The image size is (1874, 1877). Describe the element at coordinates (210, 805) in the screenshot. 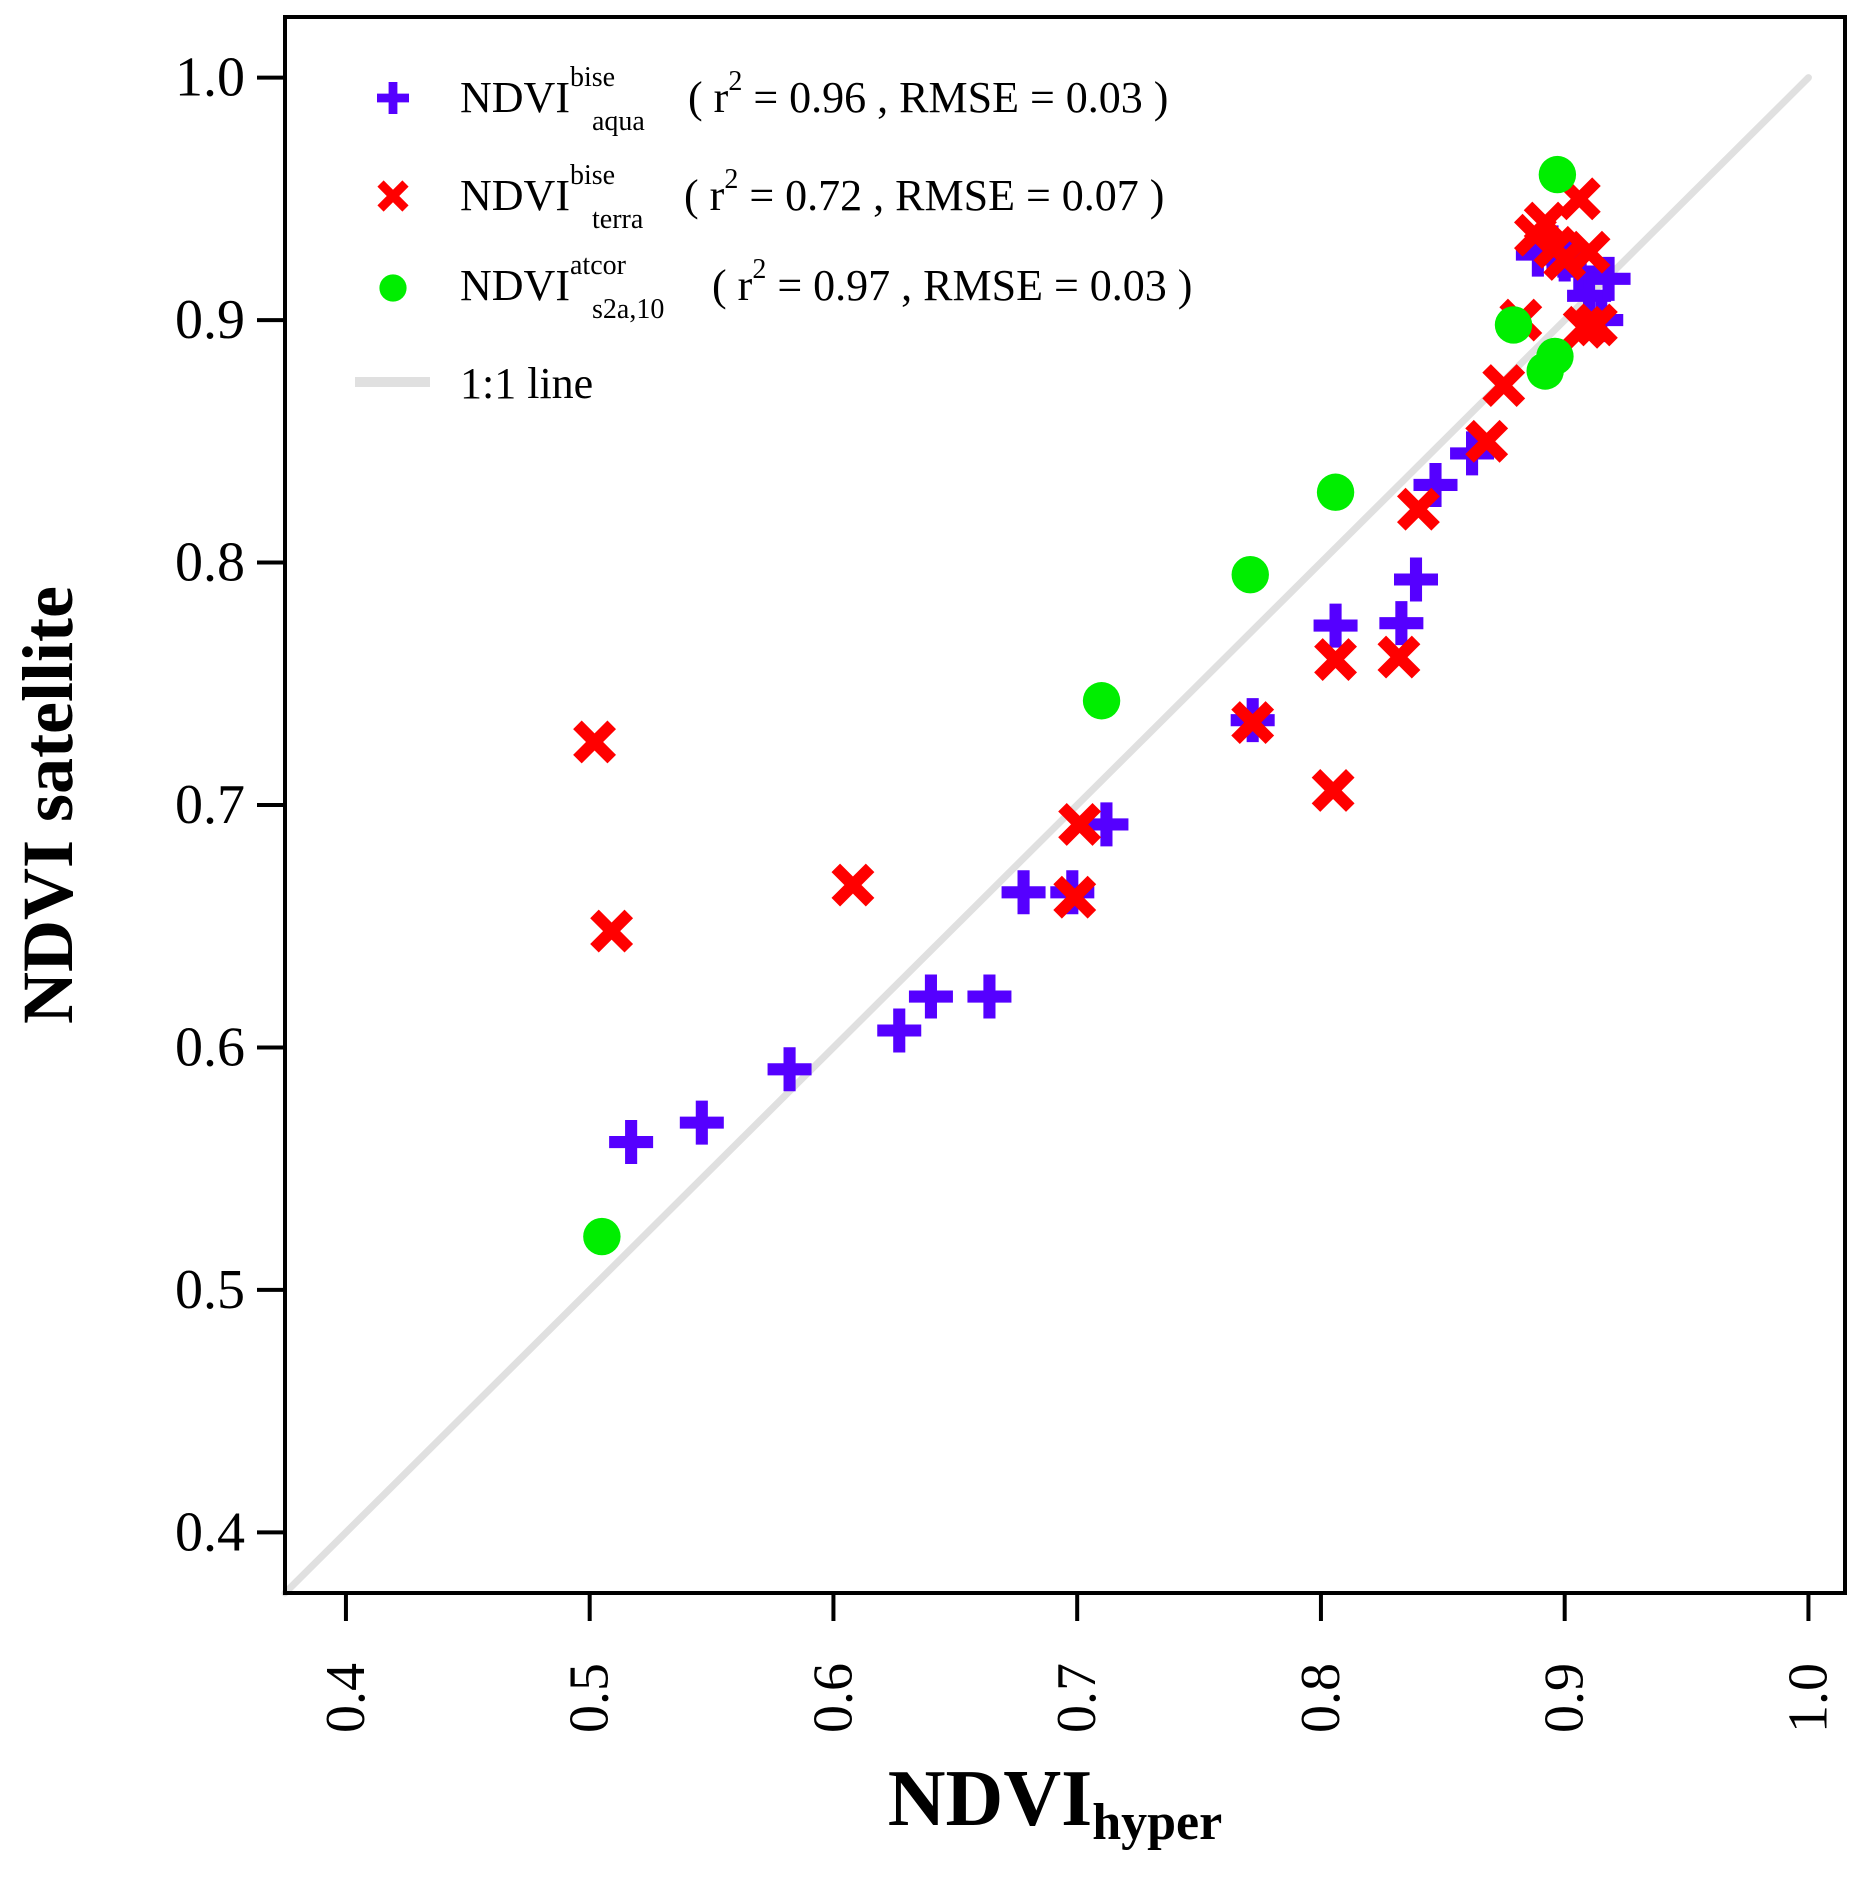

I see `y-tick-label: 0.7` at that location.